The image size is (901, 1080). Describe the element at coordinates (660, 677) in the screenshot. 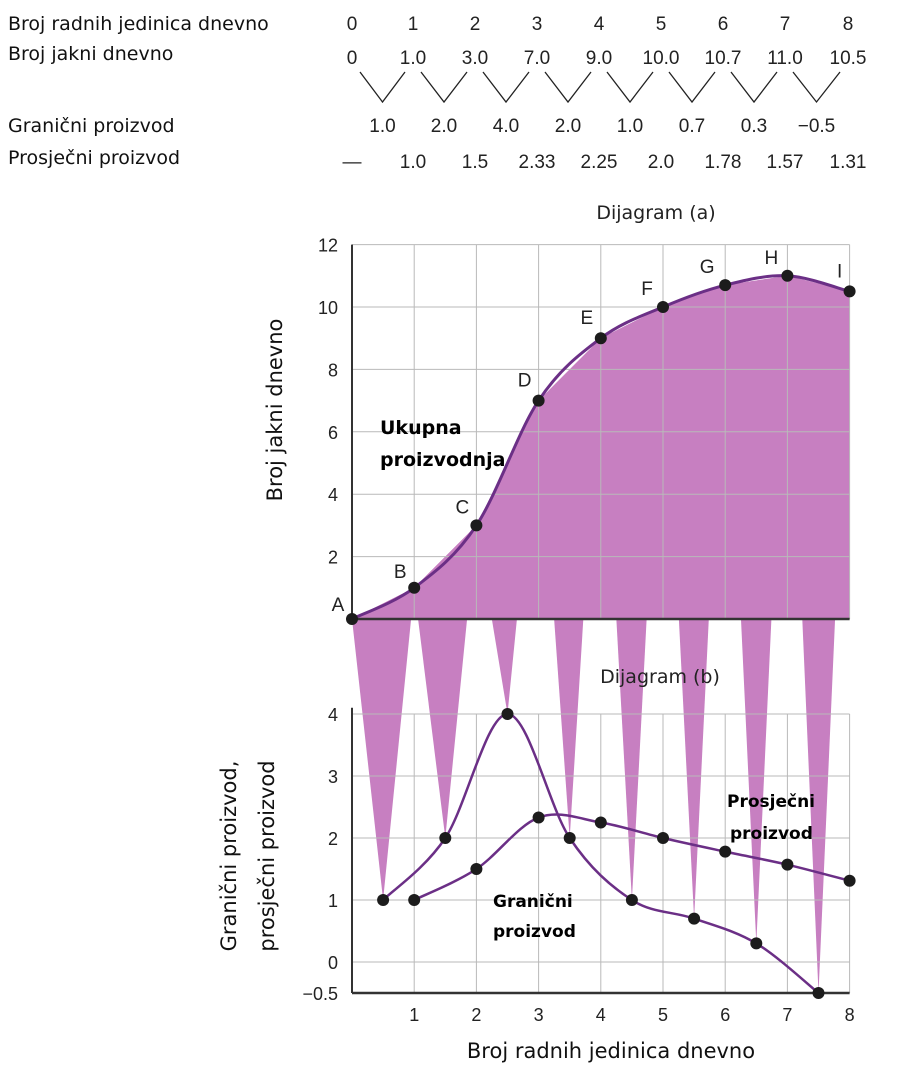

I see `chart-title-b: Dijagram (b)` at that location.